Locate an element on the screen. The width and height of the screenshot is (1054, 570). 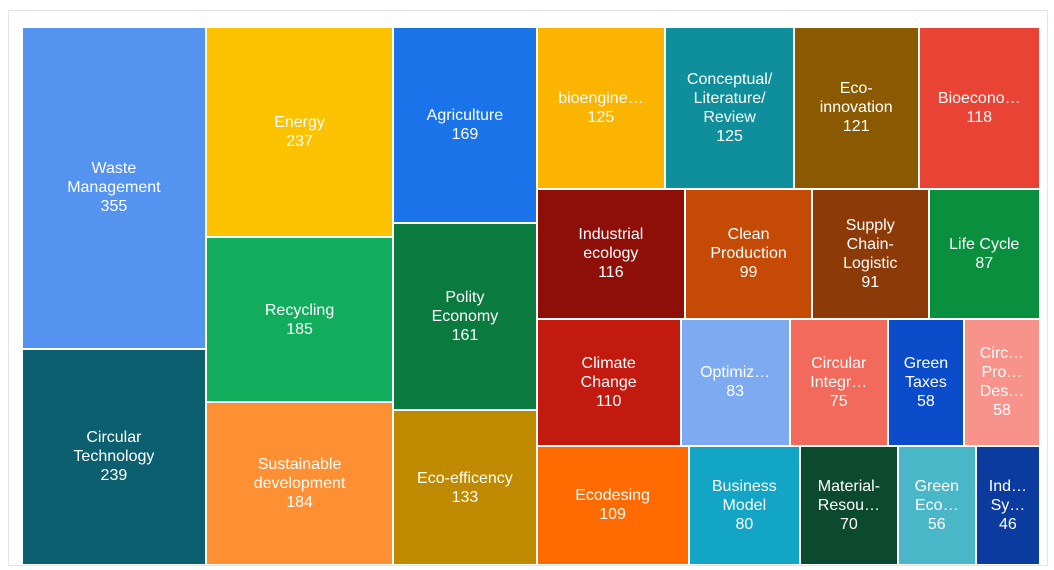
tile-value: 99 is located at coordinates (748, 273).